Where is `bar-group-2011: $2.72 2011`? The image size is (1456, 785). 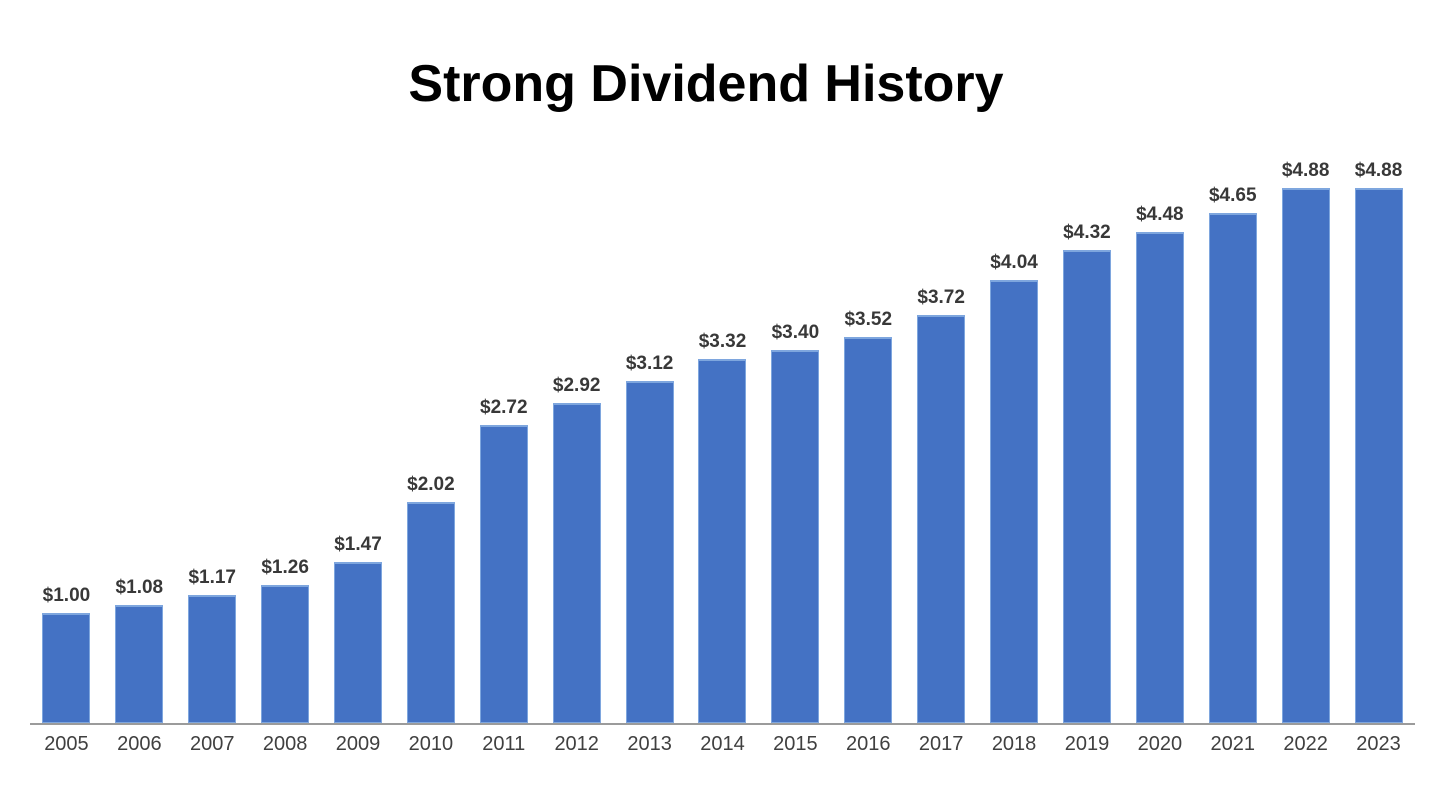
bar-group-2011: $2.72 2011 is located at coordinates (503, 452).